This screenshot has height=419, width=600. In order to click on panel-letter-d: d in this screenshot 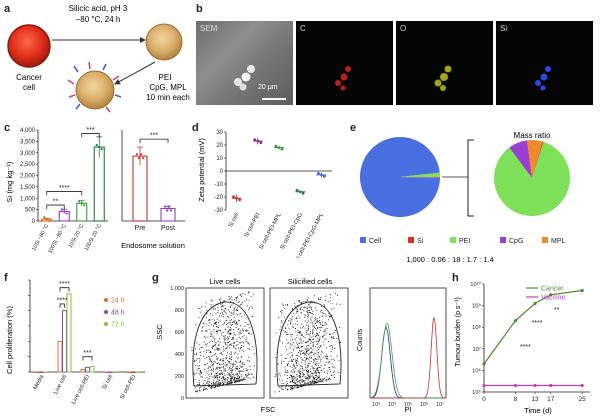, I will do `click(195, 128)`.